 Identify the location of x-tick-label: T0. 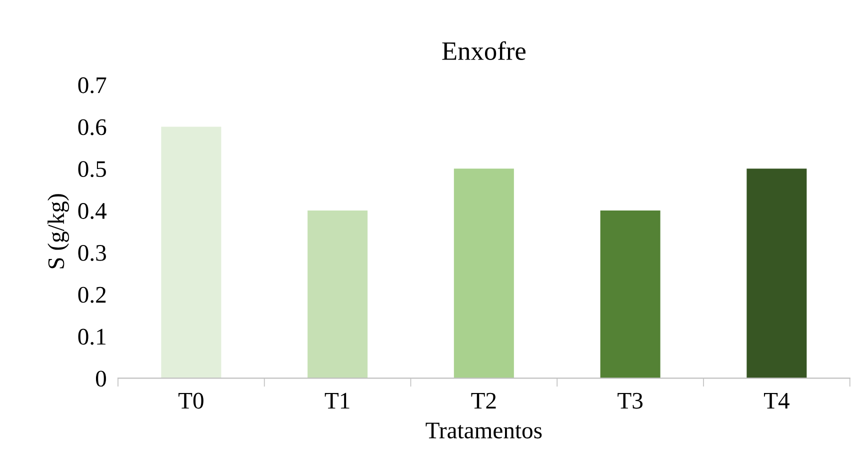
(191, 400).